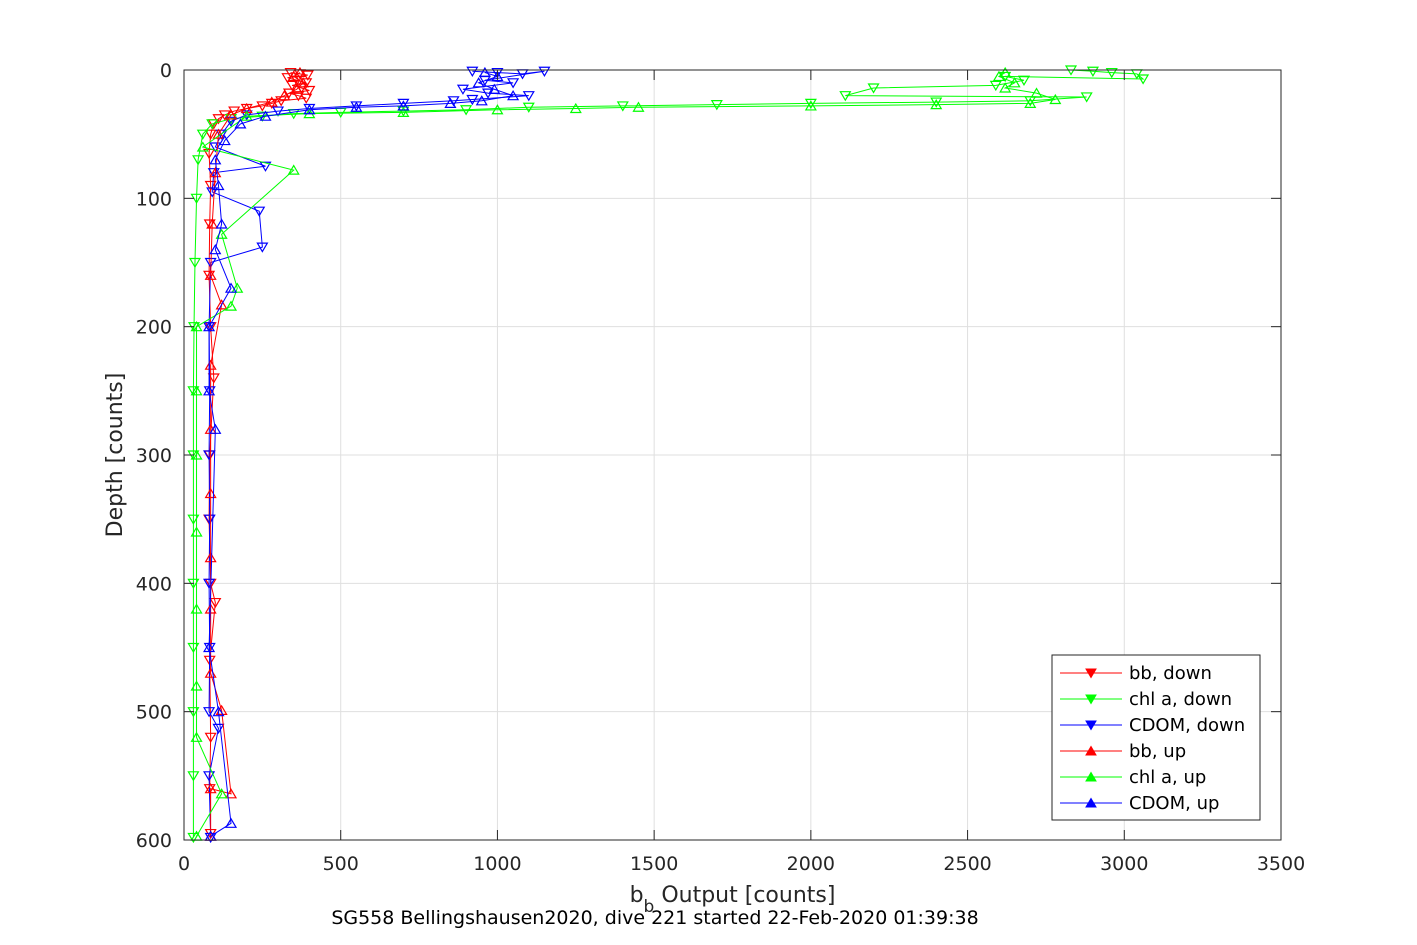 Image resolution: width=1417 pixels, height=945 pixels. I want to click on y-tick-label: 0, so click(166, 71).